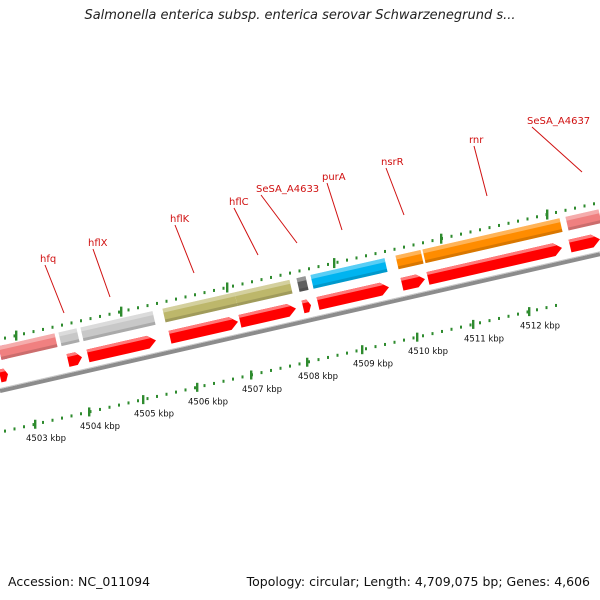 This screenshot has width=600, height=600. What do you see at coordinates (79, 581) in the screenshot?
I see `accession-text: Accession: NC_011094` at bounding box center [79, 581].